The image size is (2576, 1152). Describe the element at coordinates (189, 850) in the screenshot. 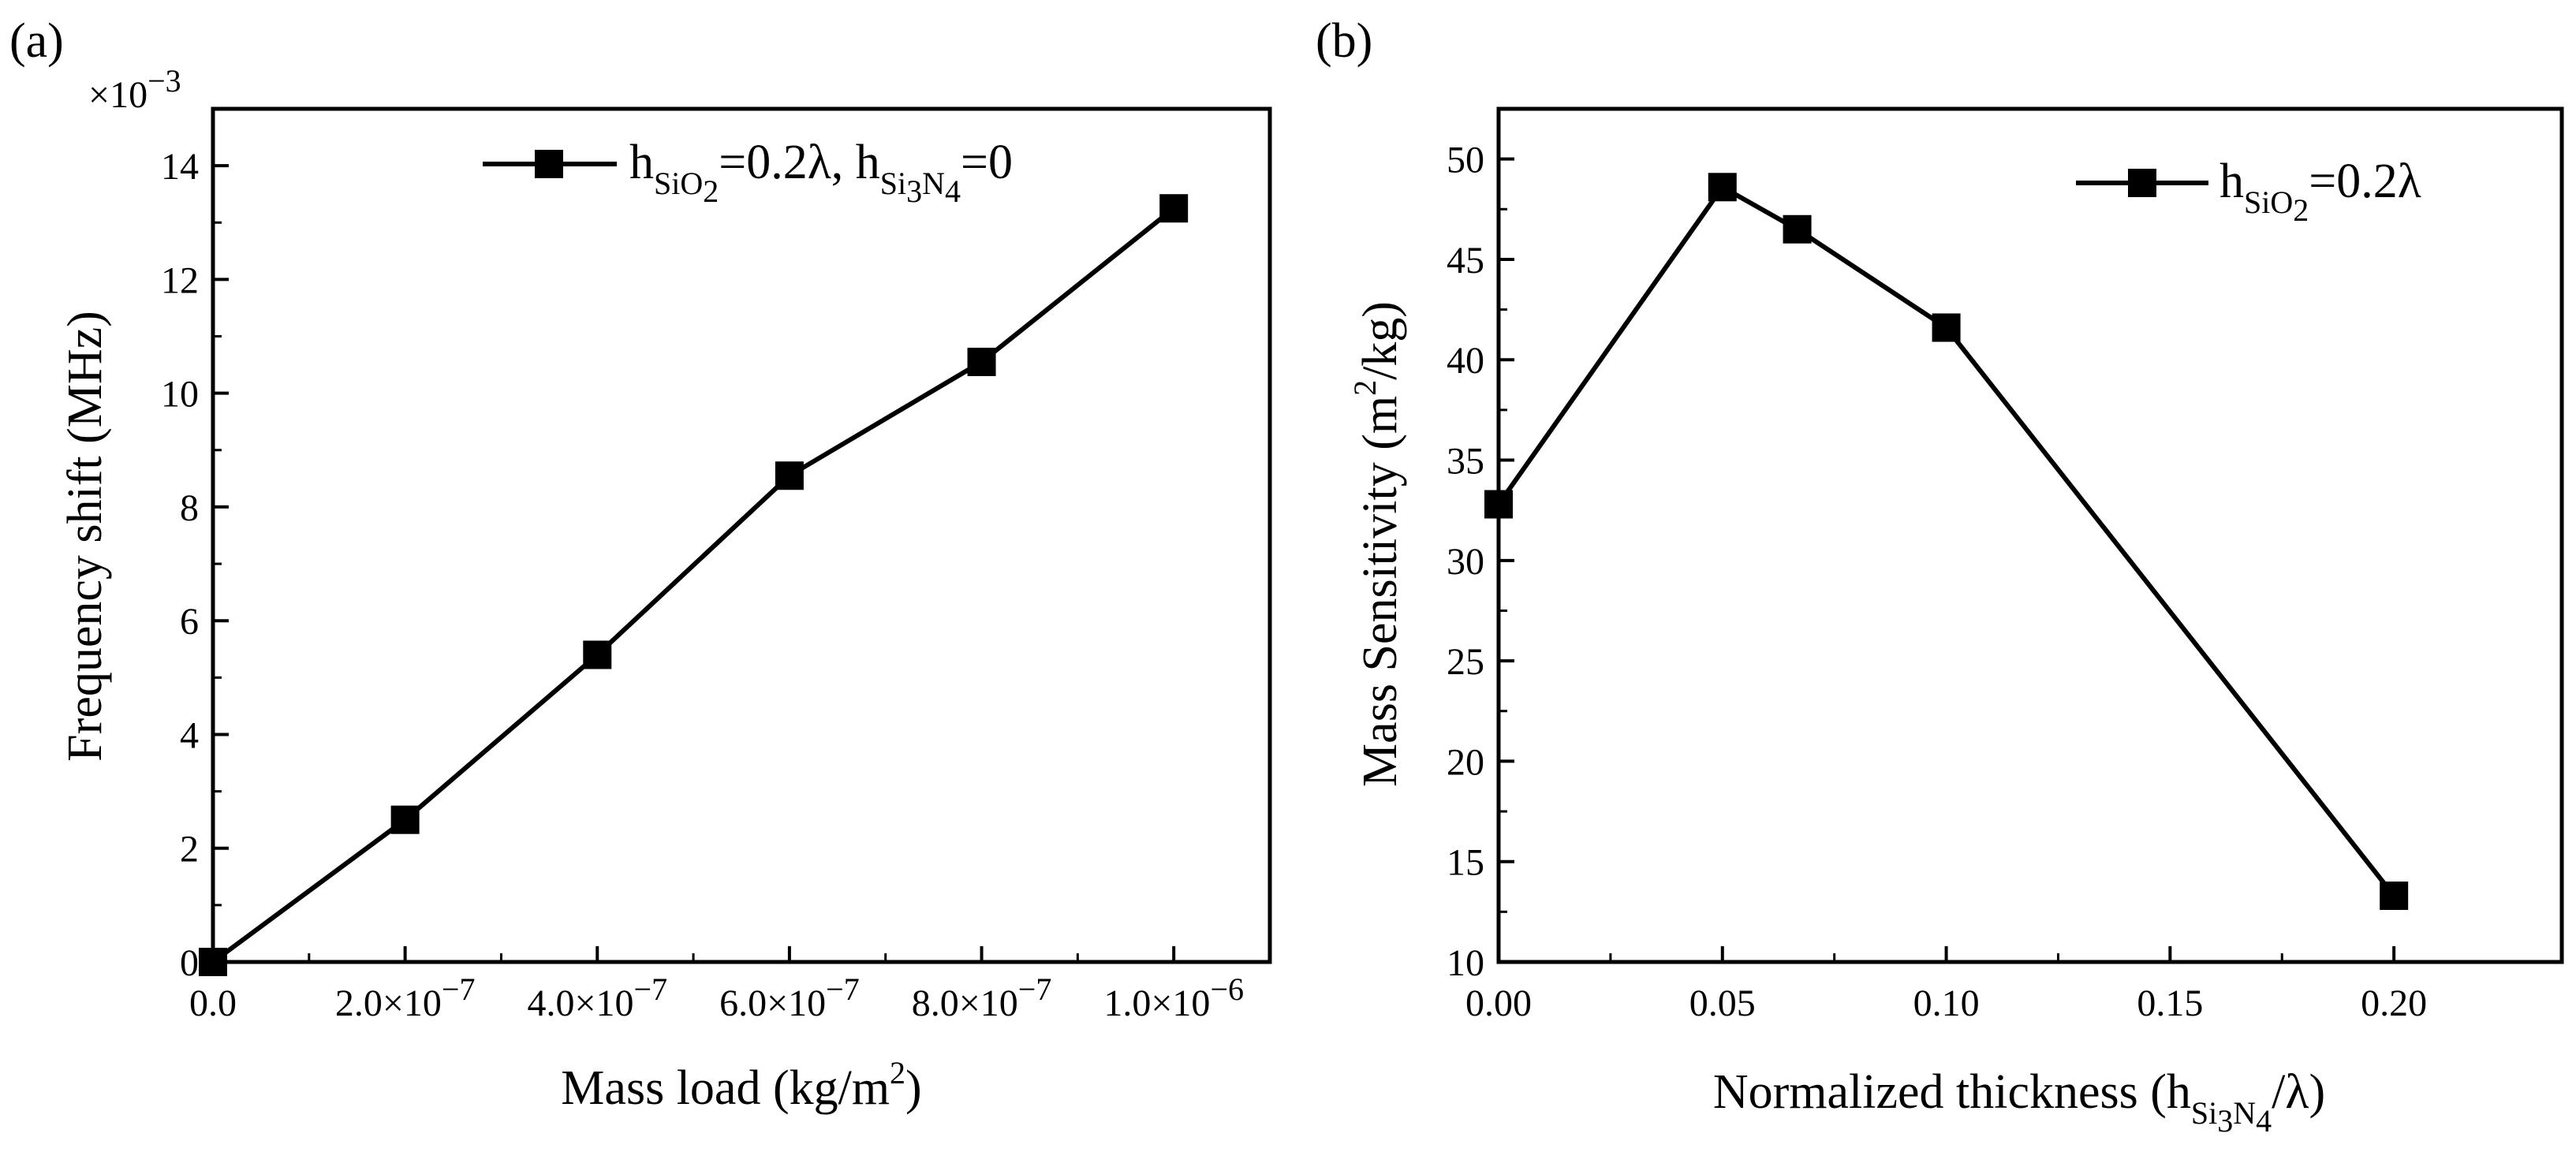

I see `panel-a-y-tick-label: 2` at that location.